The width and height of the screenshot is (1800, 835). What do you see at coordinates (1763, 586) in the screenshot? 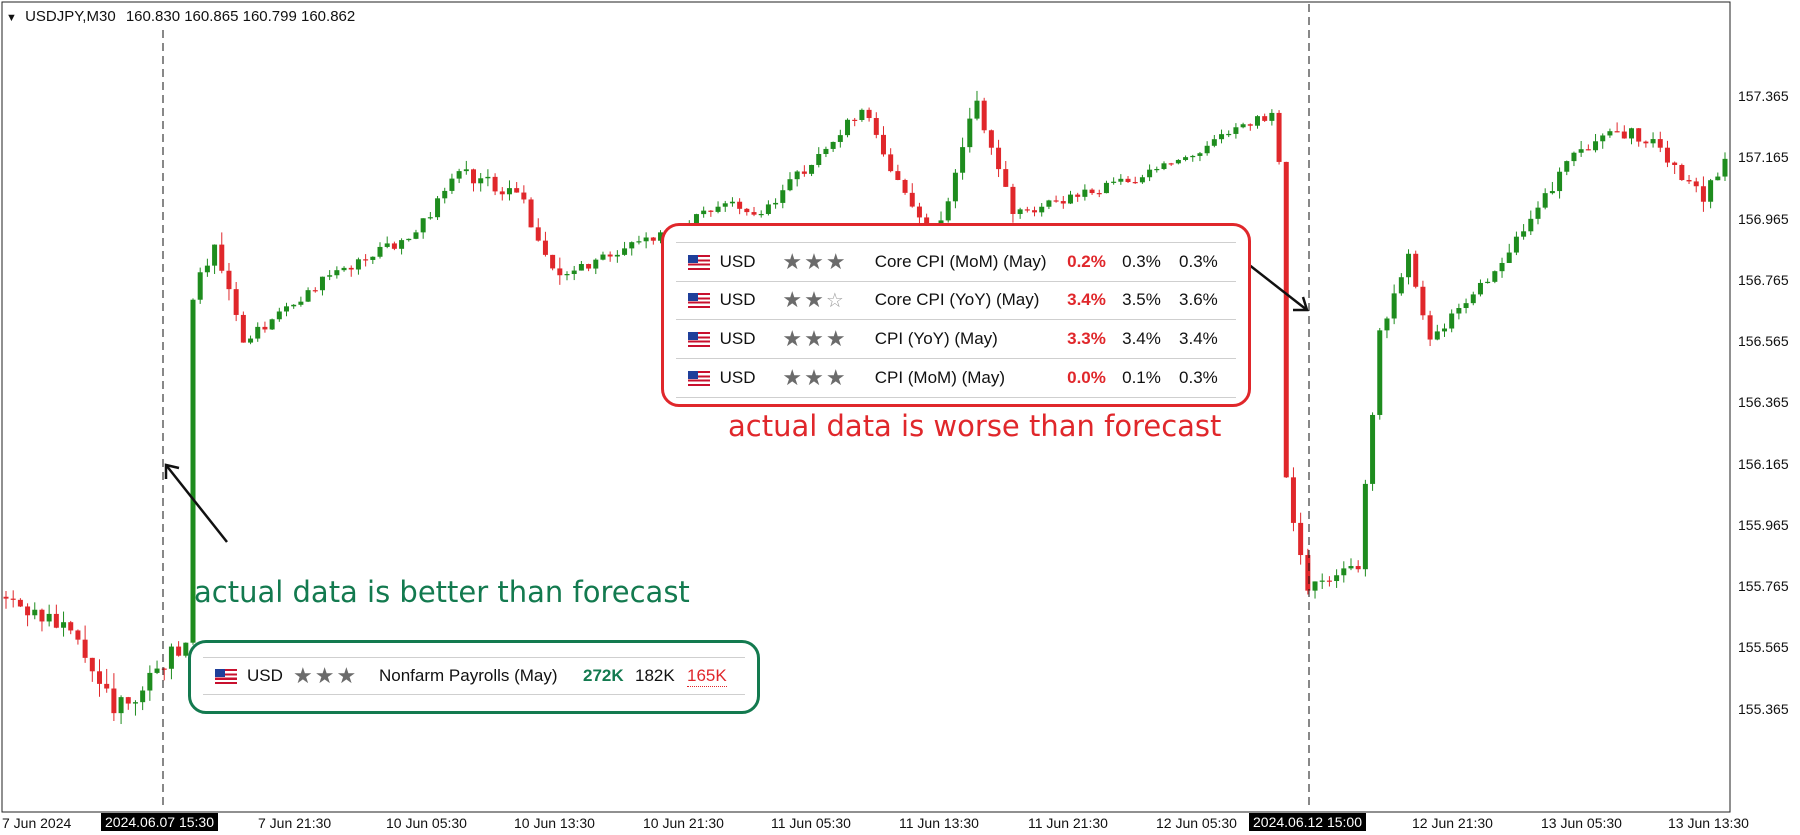
I see `price-tick-label: 155.765` at bounding box center [1763, 586].